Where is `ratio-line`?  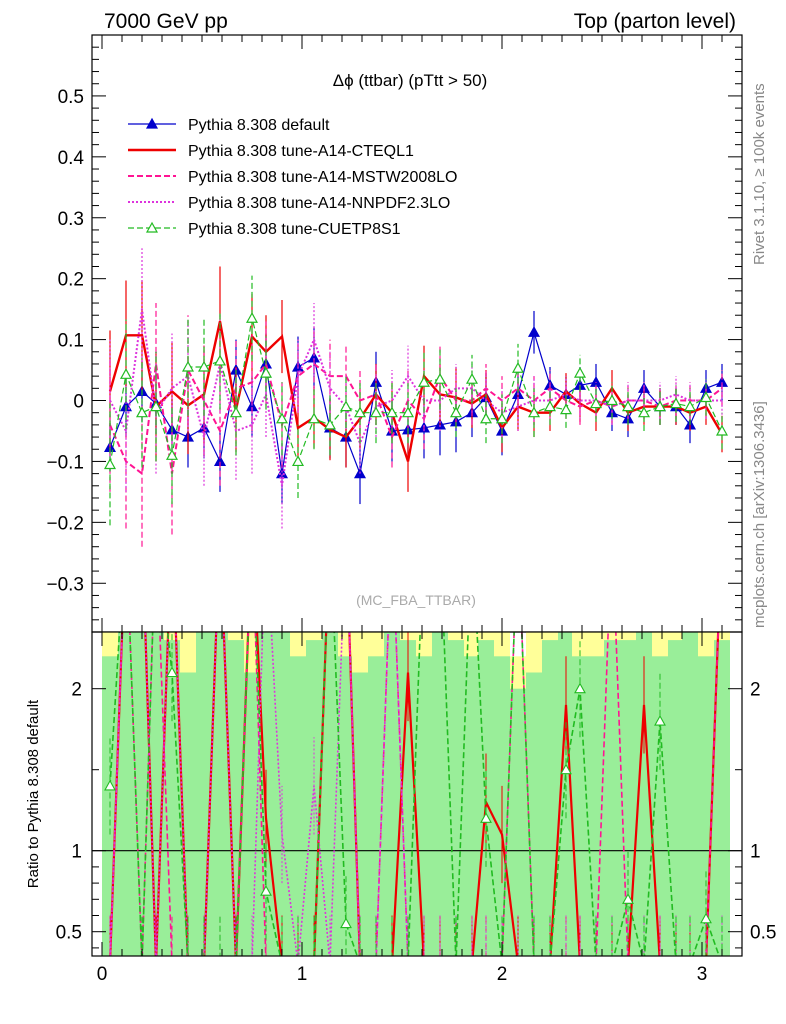
ratio-line is located at coordinates (259, 794).